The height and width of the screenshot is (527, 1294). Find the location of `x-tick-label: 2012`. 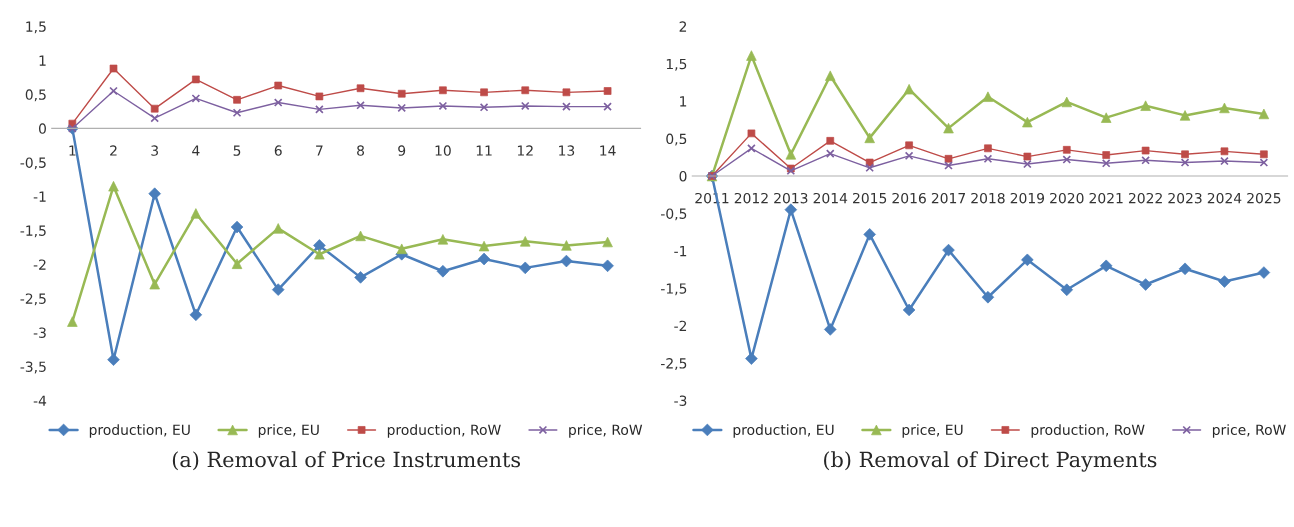

x-tick-label: 2012 is located at coordinates (751, 198).